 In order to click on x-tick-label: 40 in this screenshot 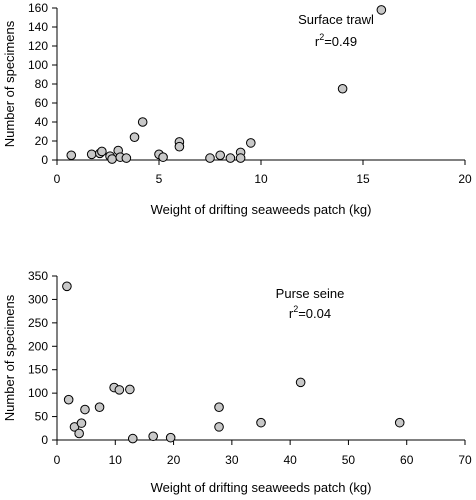, I will do `click(290, 460)`.